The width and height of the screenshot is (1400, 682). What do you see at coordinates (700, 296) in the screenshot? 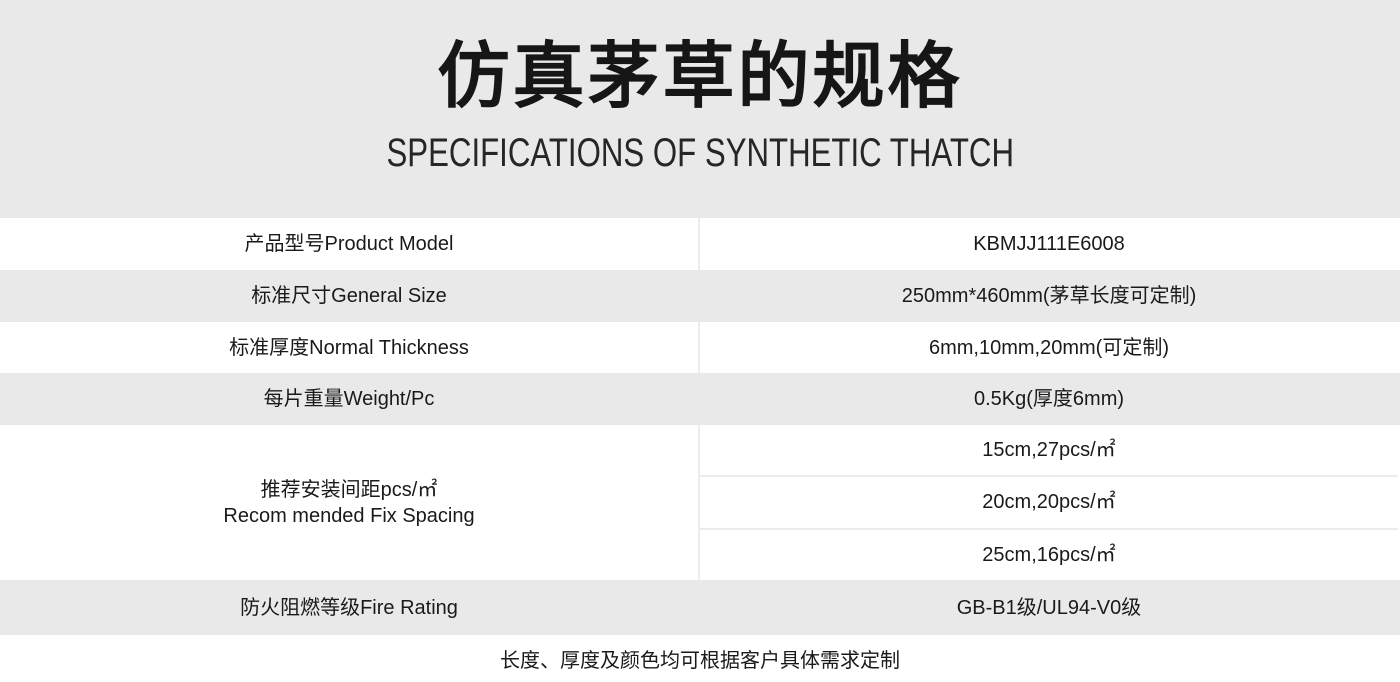
I see `table-row-general-size: 标准尺寸General Size 250mm*460mm(茅草长度可定制)` at bounding box center [700, 296].